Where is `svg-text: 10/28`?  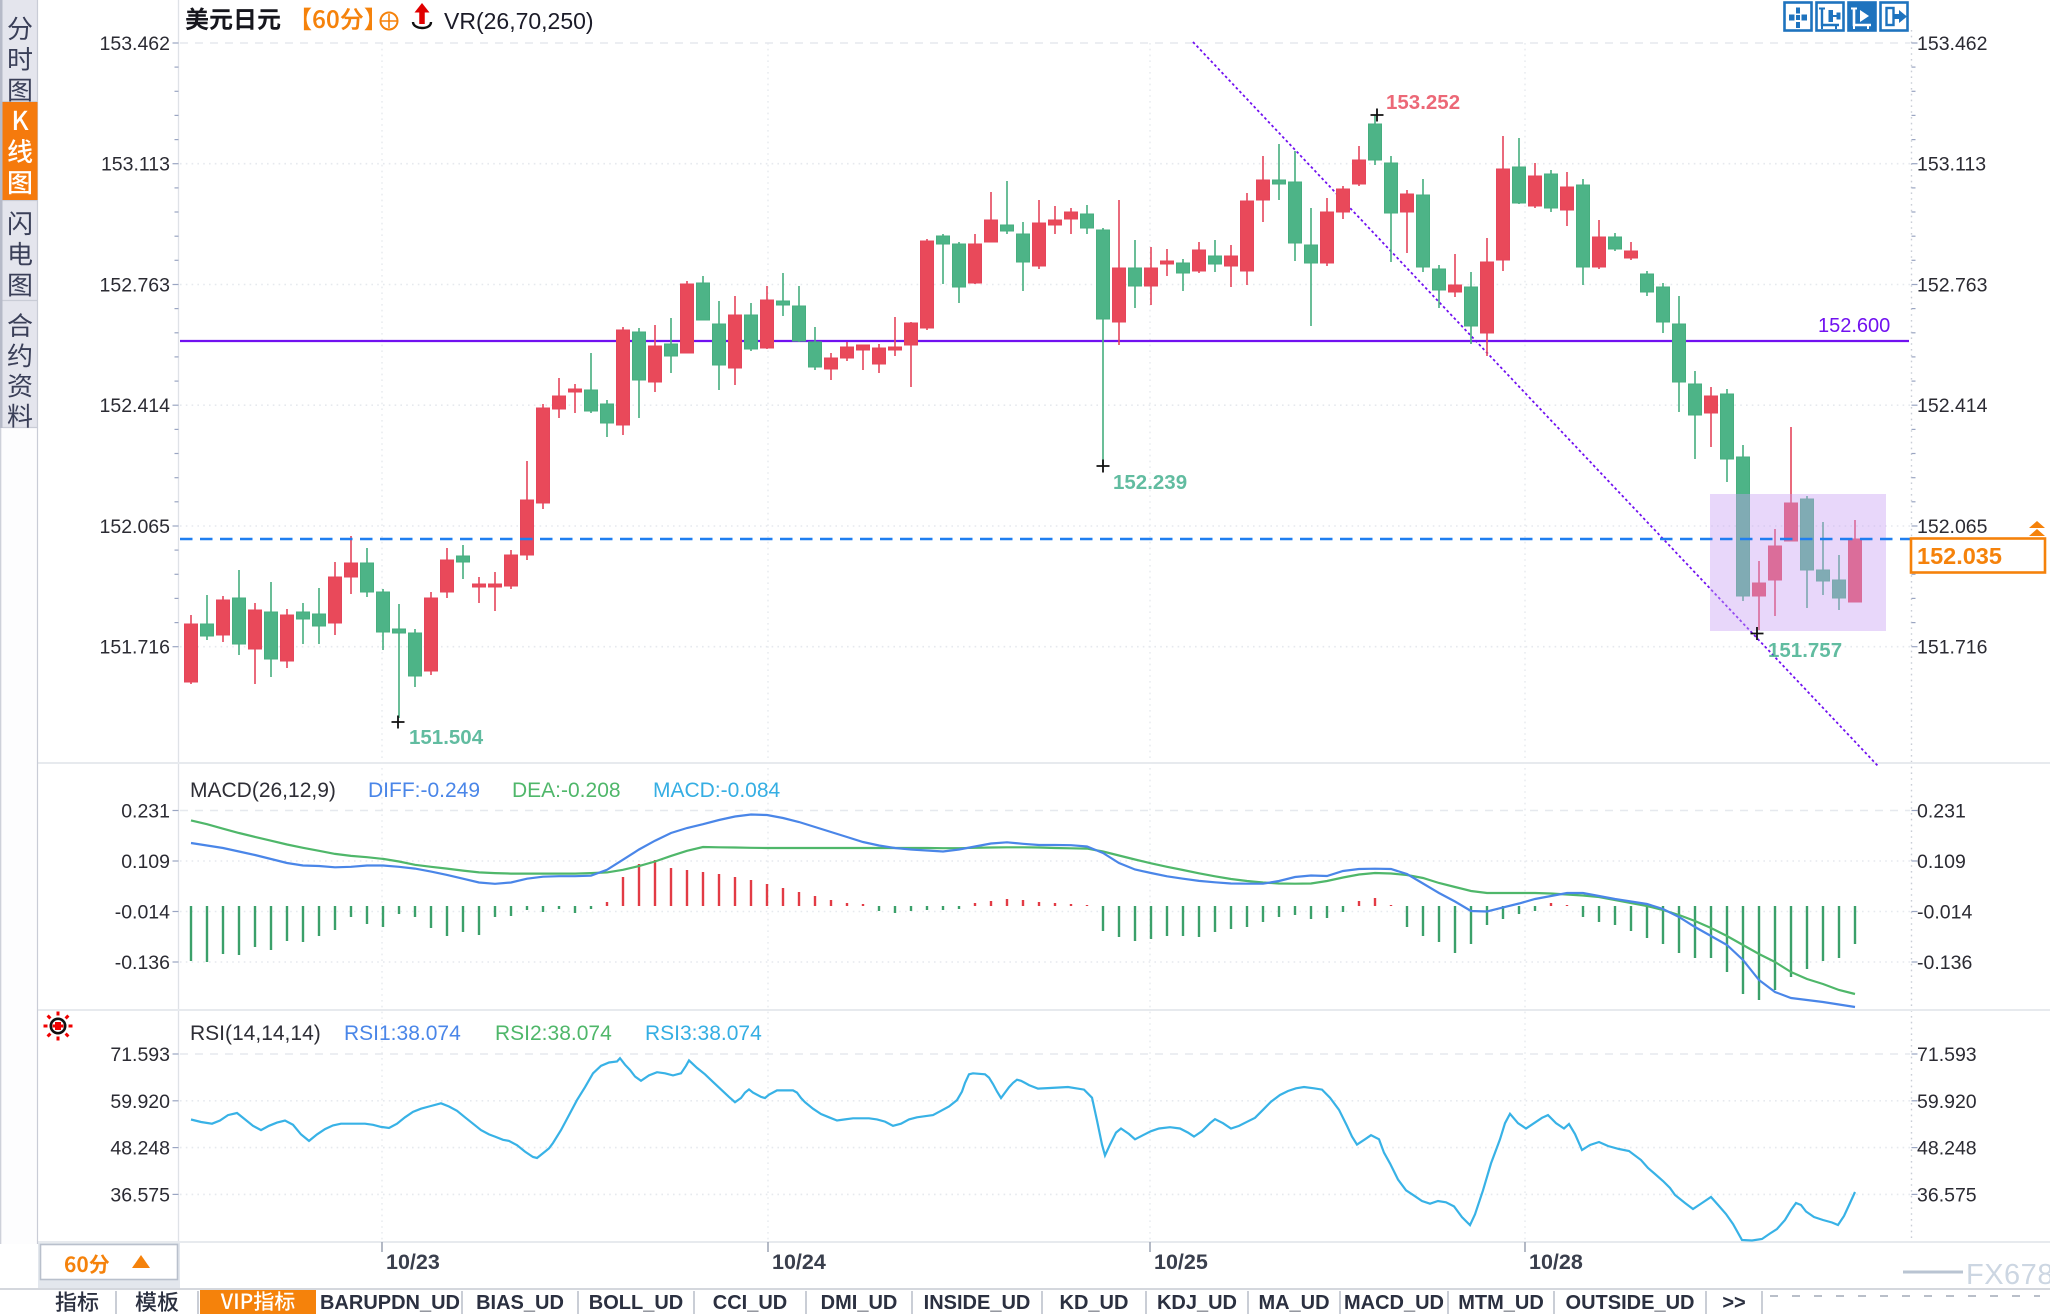 svg-text: 10/28 is located at coordinates (1556, 1262).